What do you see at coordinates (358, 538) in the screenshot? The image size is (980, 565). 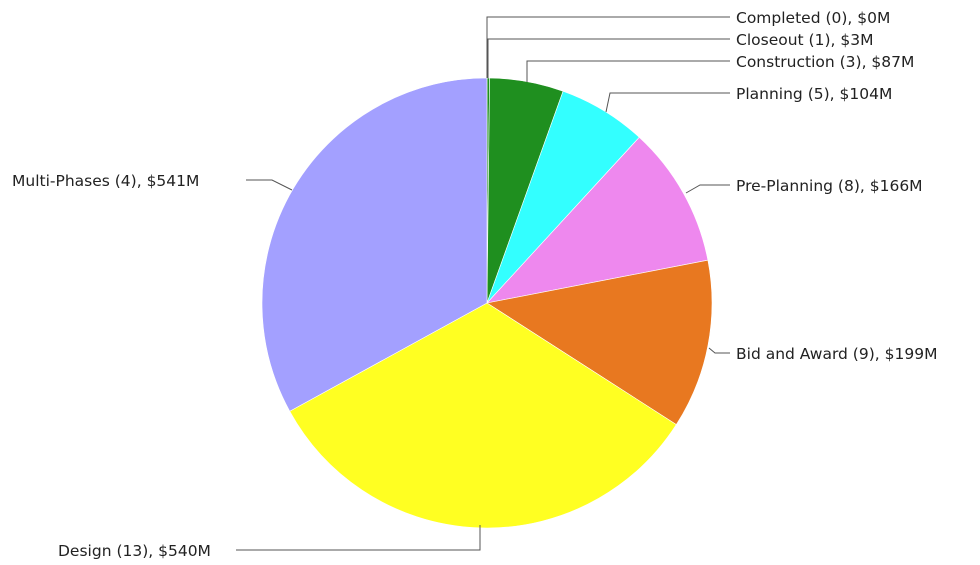 I see `leader-line-design` at bounding box center [358, 538].